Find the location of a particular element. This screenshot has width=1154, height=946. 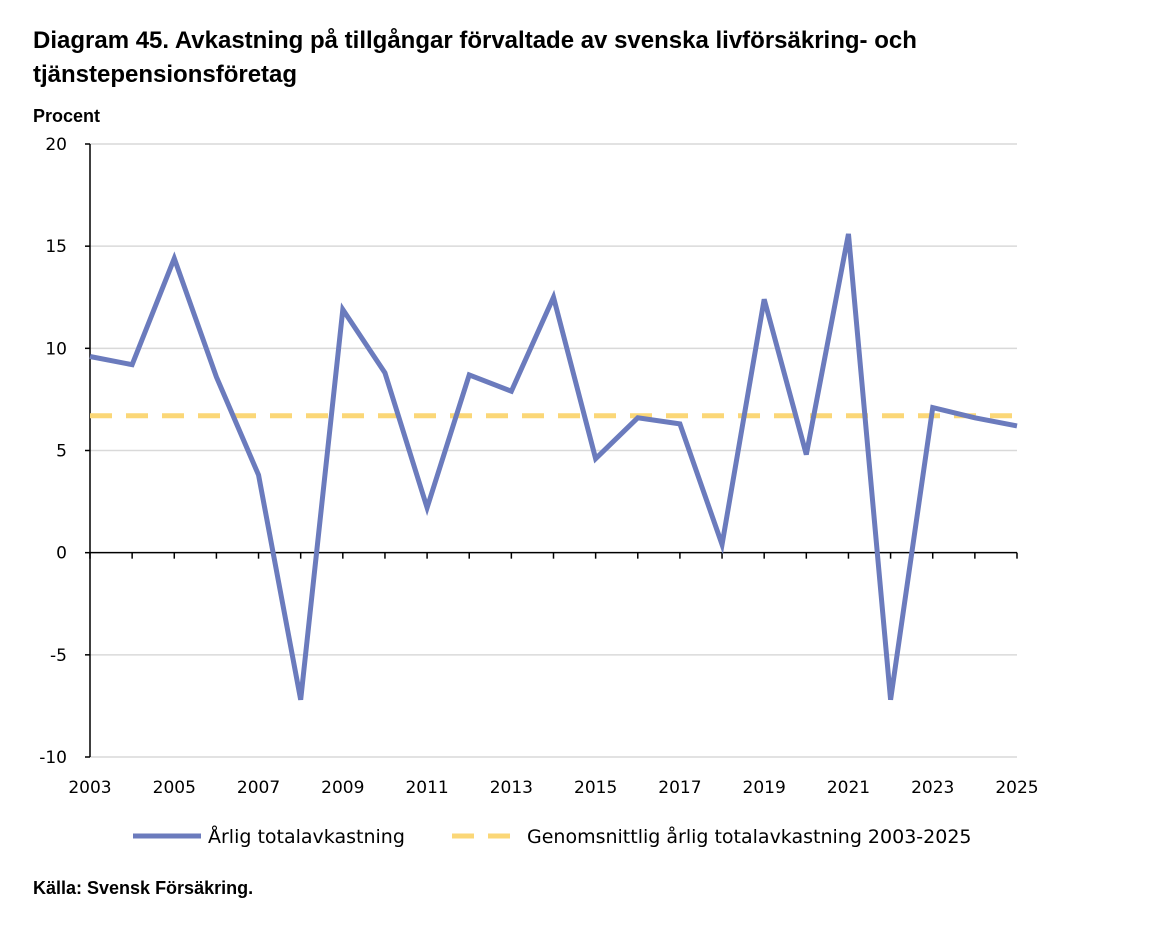

legend-label-annual: Årlig totalavkastning is located at coordinates (306, 836).